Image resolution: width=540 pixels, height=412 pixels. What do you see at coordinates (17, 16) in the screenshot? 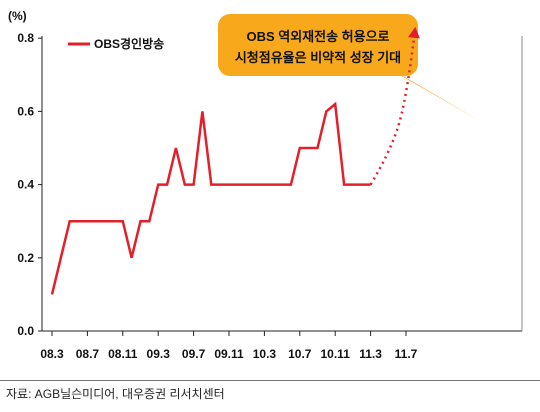
I see `y-unit-label: (%)` at bounding box center [17, 16].